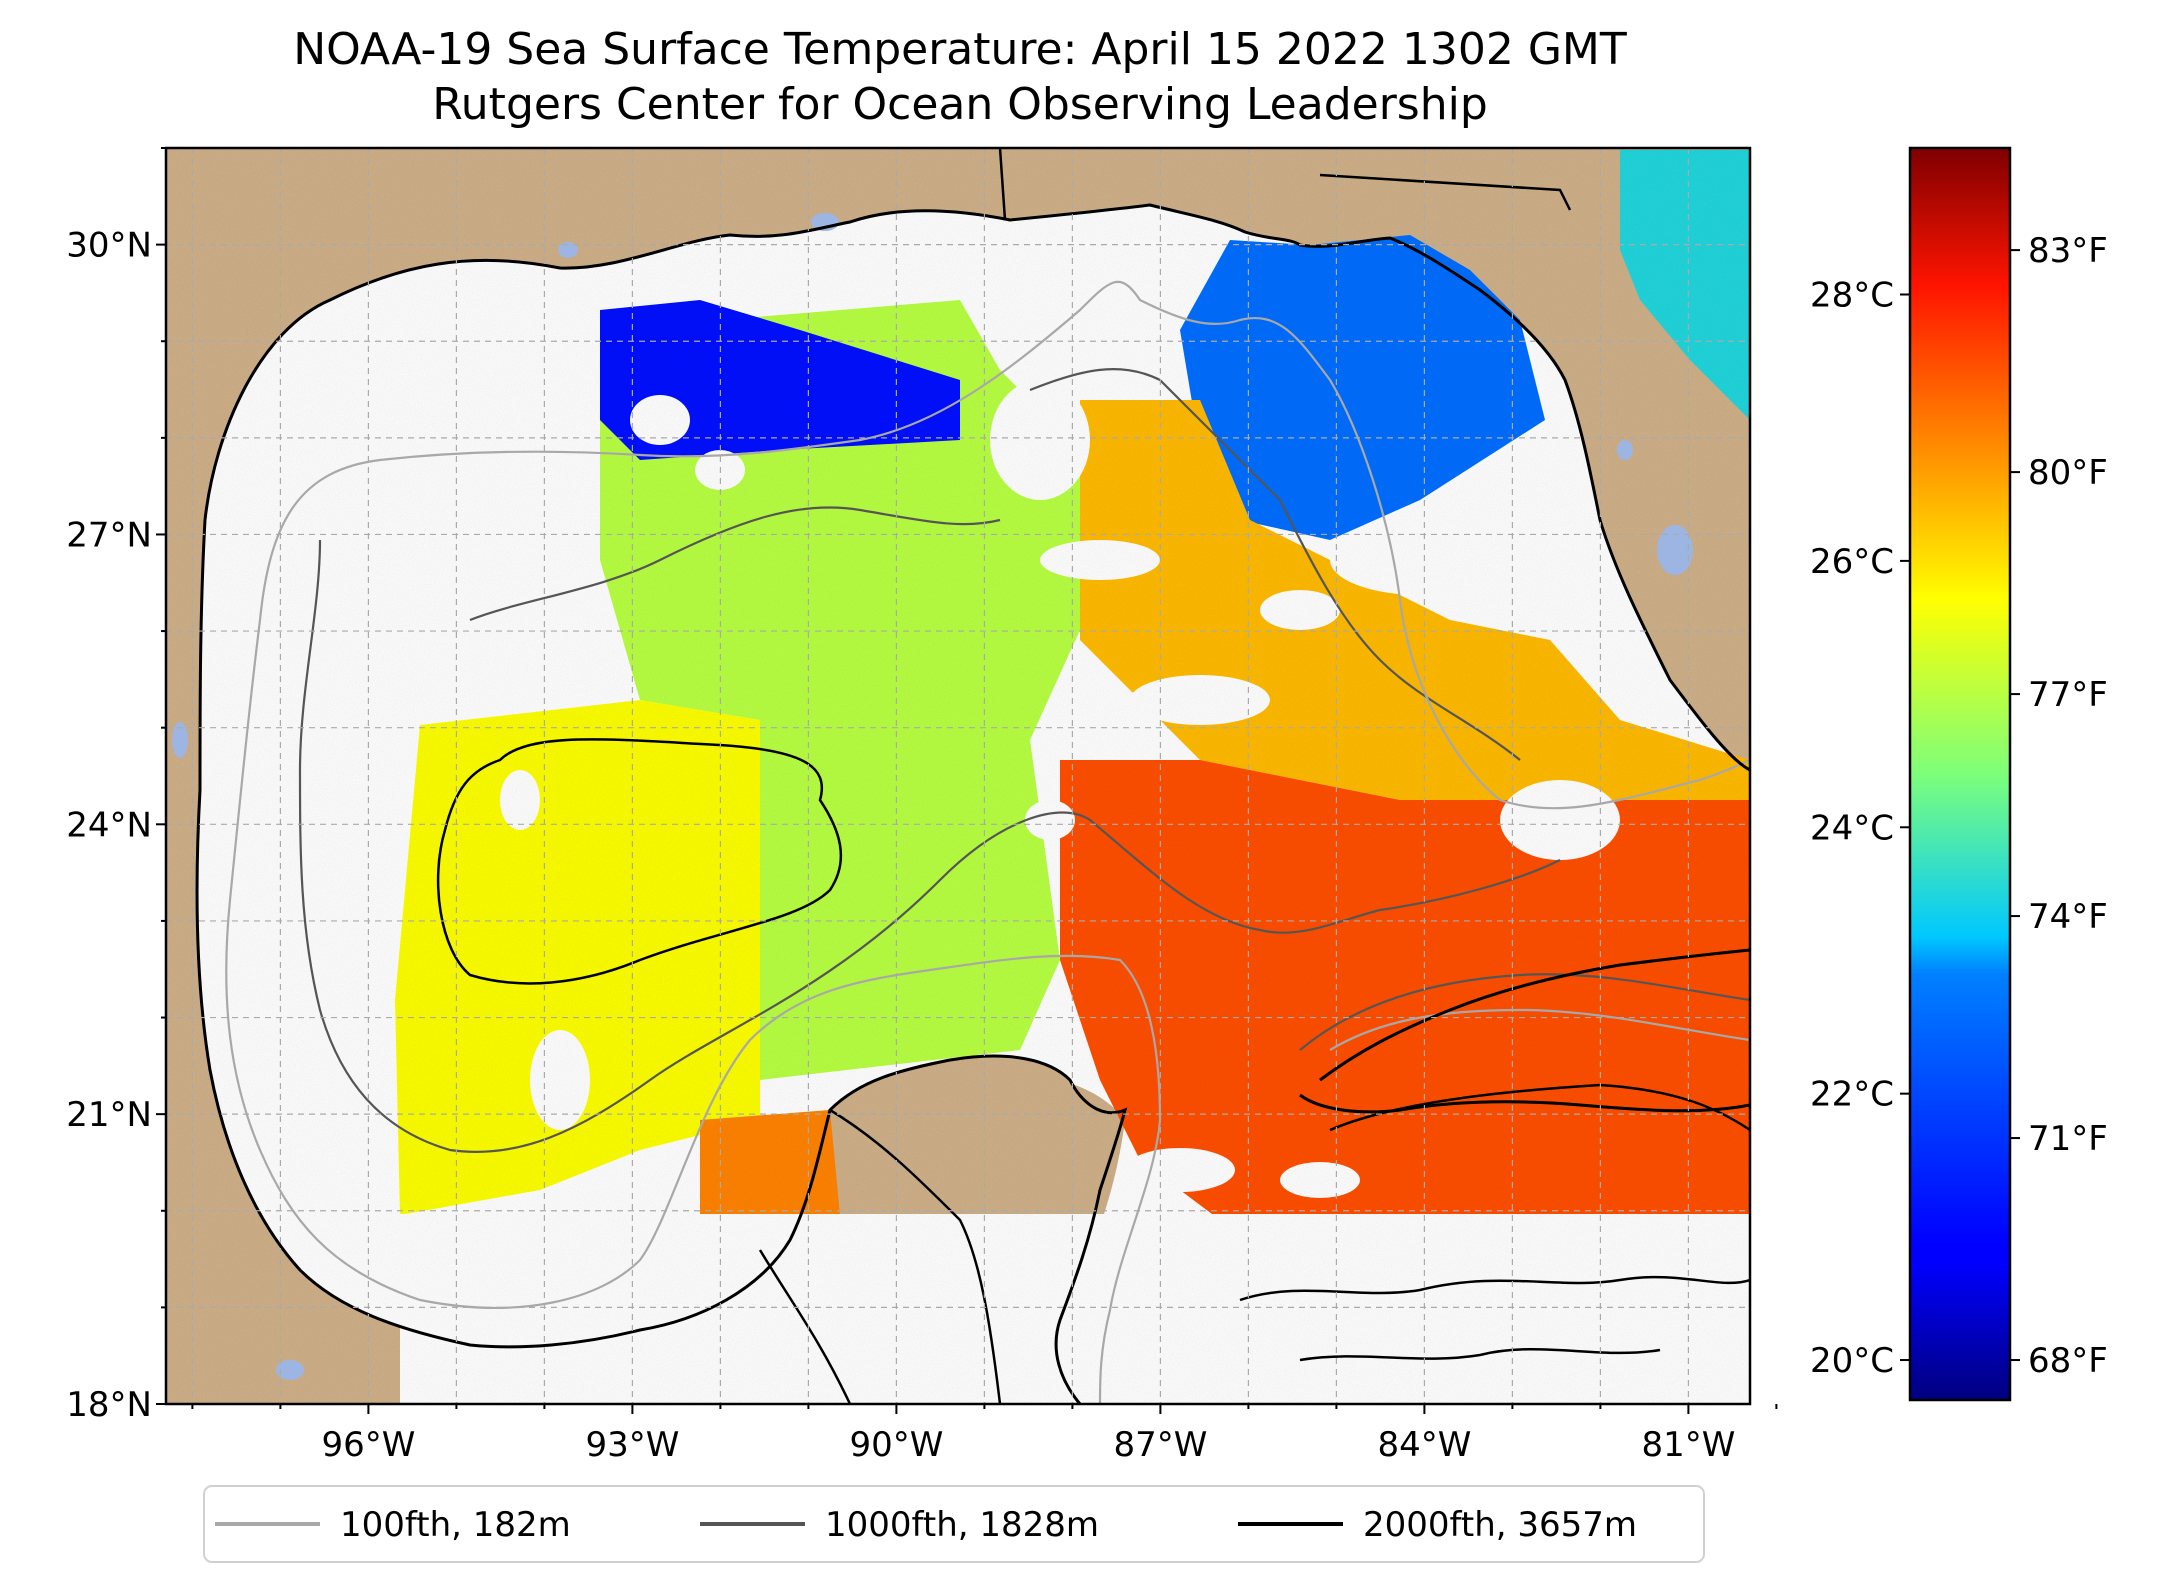 The image size is (2160, 1582). Describe the element at coordinates (1852, 296) in the screenshot. I see `colorbar-c-label: 28°C` at that location.